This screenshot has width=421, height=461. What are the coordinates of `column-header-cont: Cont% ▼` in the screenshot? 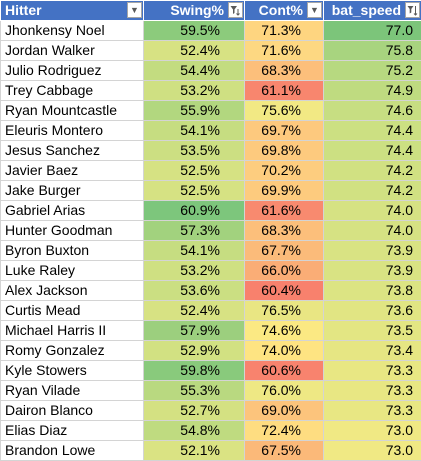 It's located at (284, 10).